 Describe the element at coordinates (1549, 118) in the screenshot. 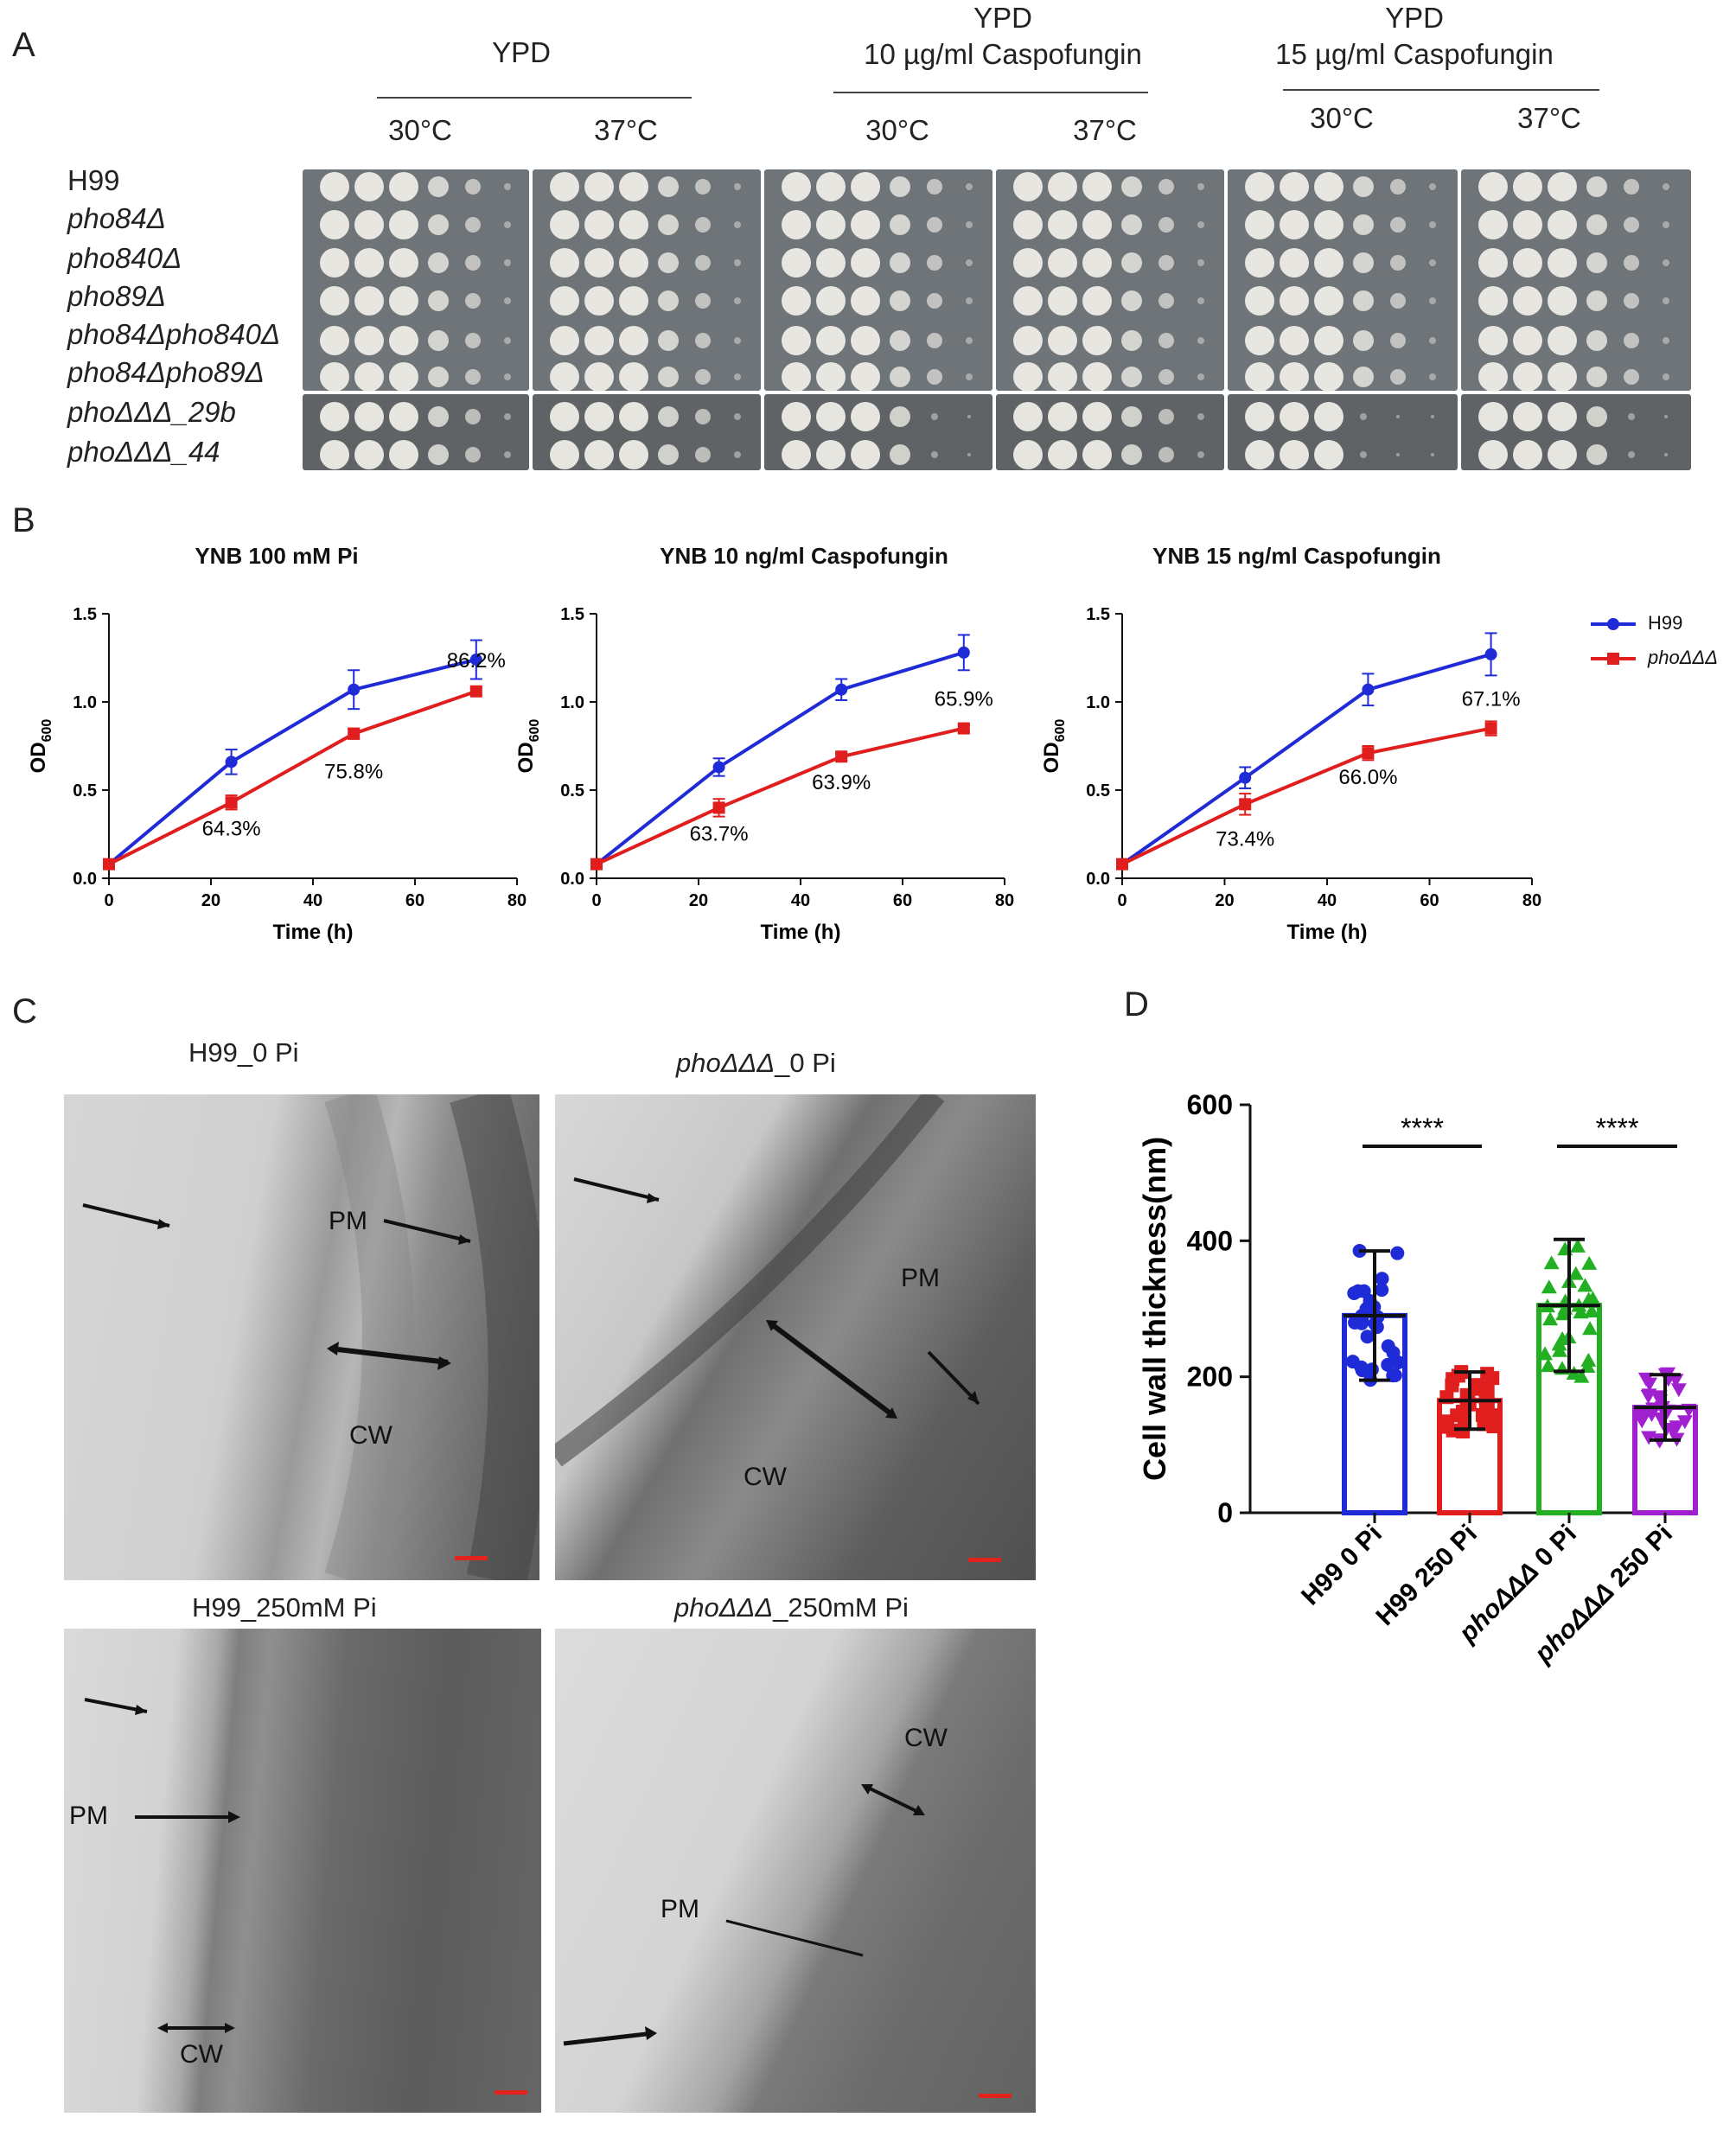

I see `temp-label-6: 37°C` at that location.